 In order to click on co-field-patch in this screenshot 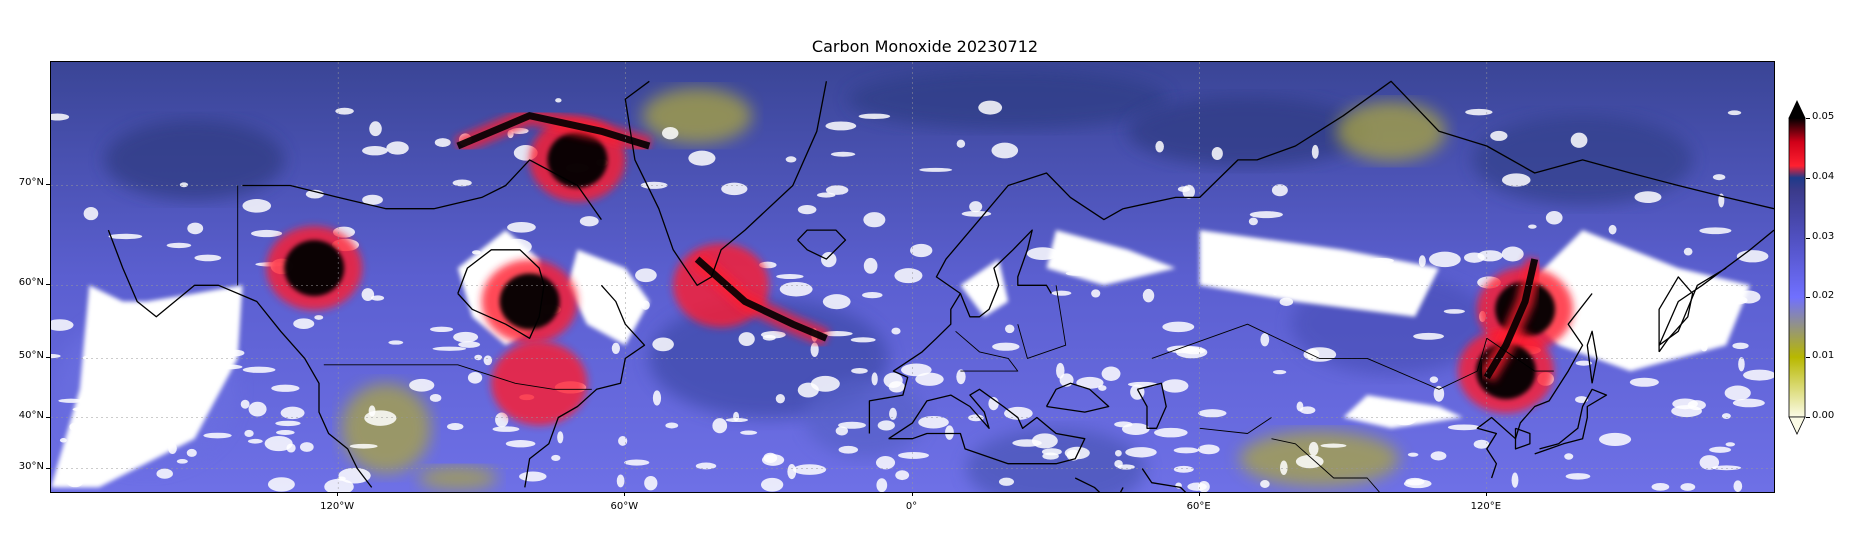, I will do `click(864, 417)`.